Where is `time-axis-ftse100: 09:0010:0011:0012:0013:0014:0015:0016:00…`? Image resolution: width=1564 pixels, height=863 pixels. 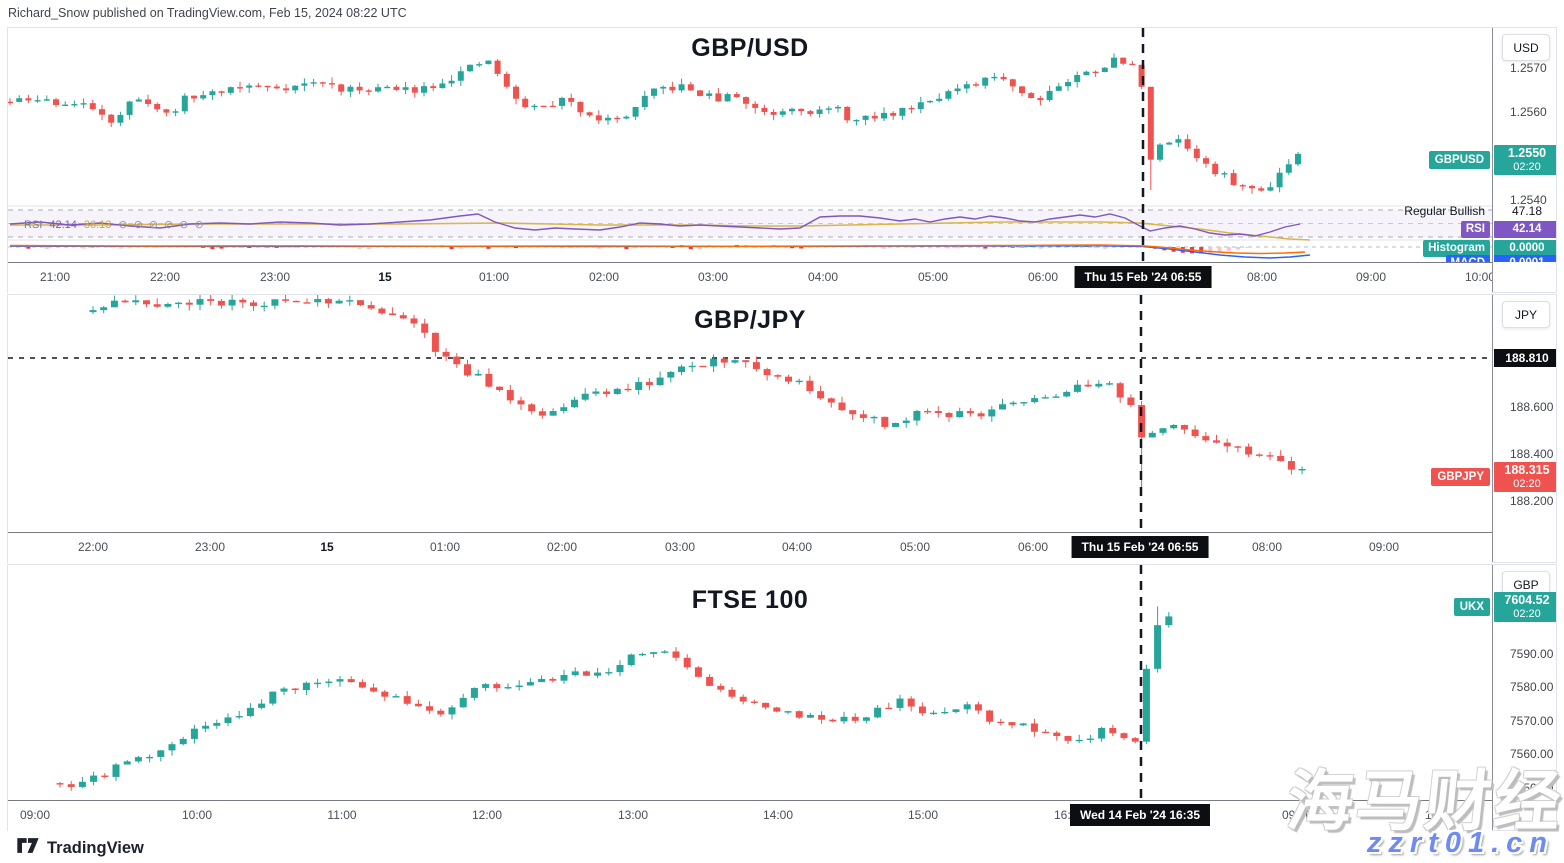 time-axis-ftse100: 09:0010:0011:0012:0013:0014:0015:0016:00… is located at coordinates (750, 815).